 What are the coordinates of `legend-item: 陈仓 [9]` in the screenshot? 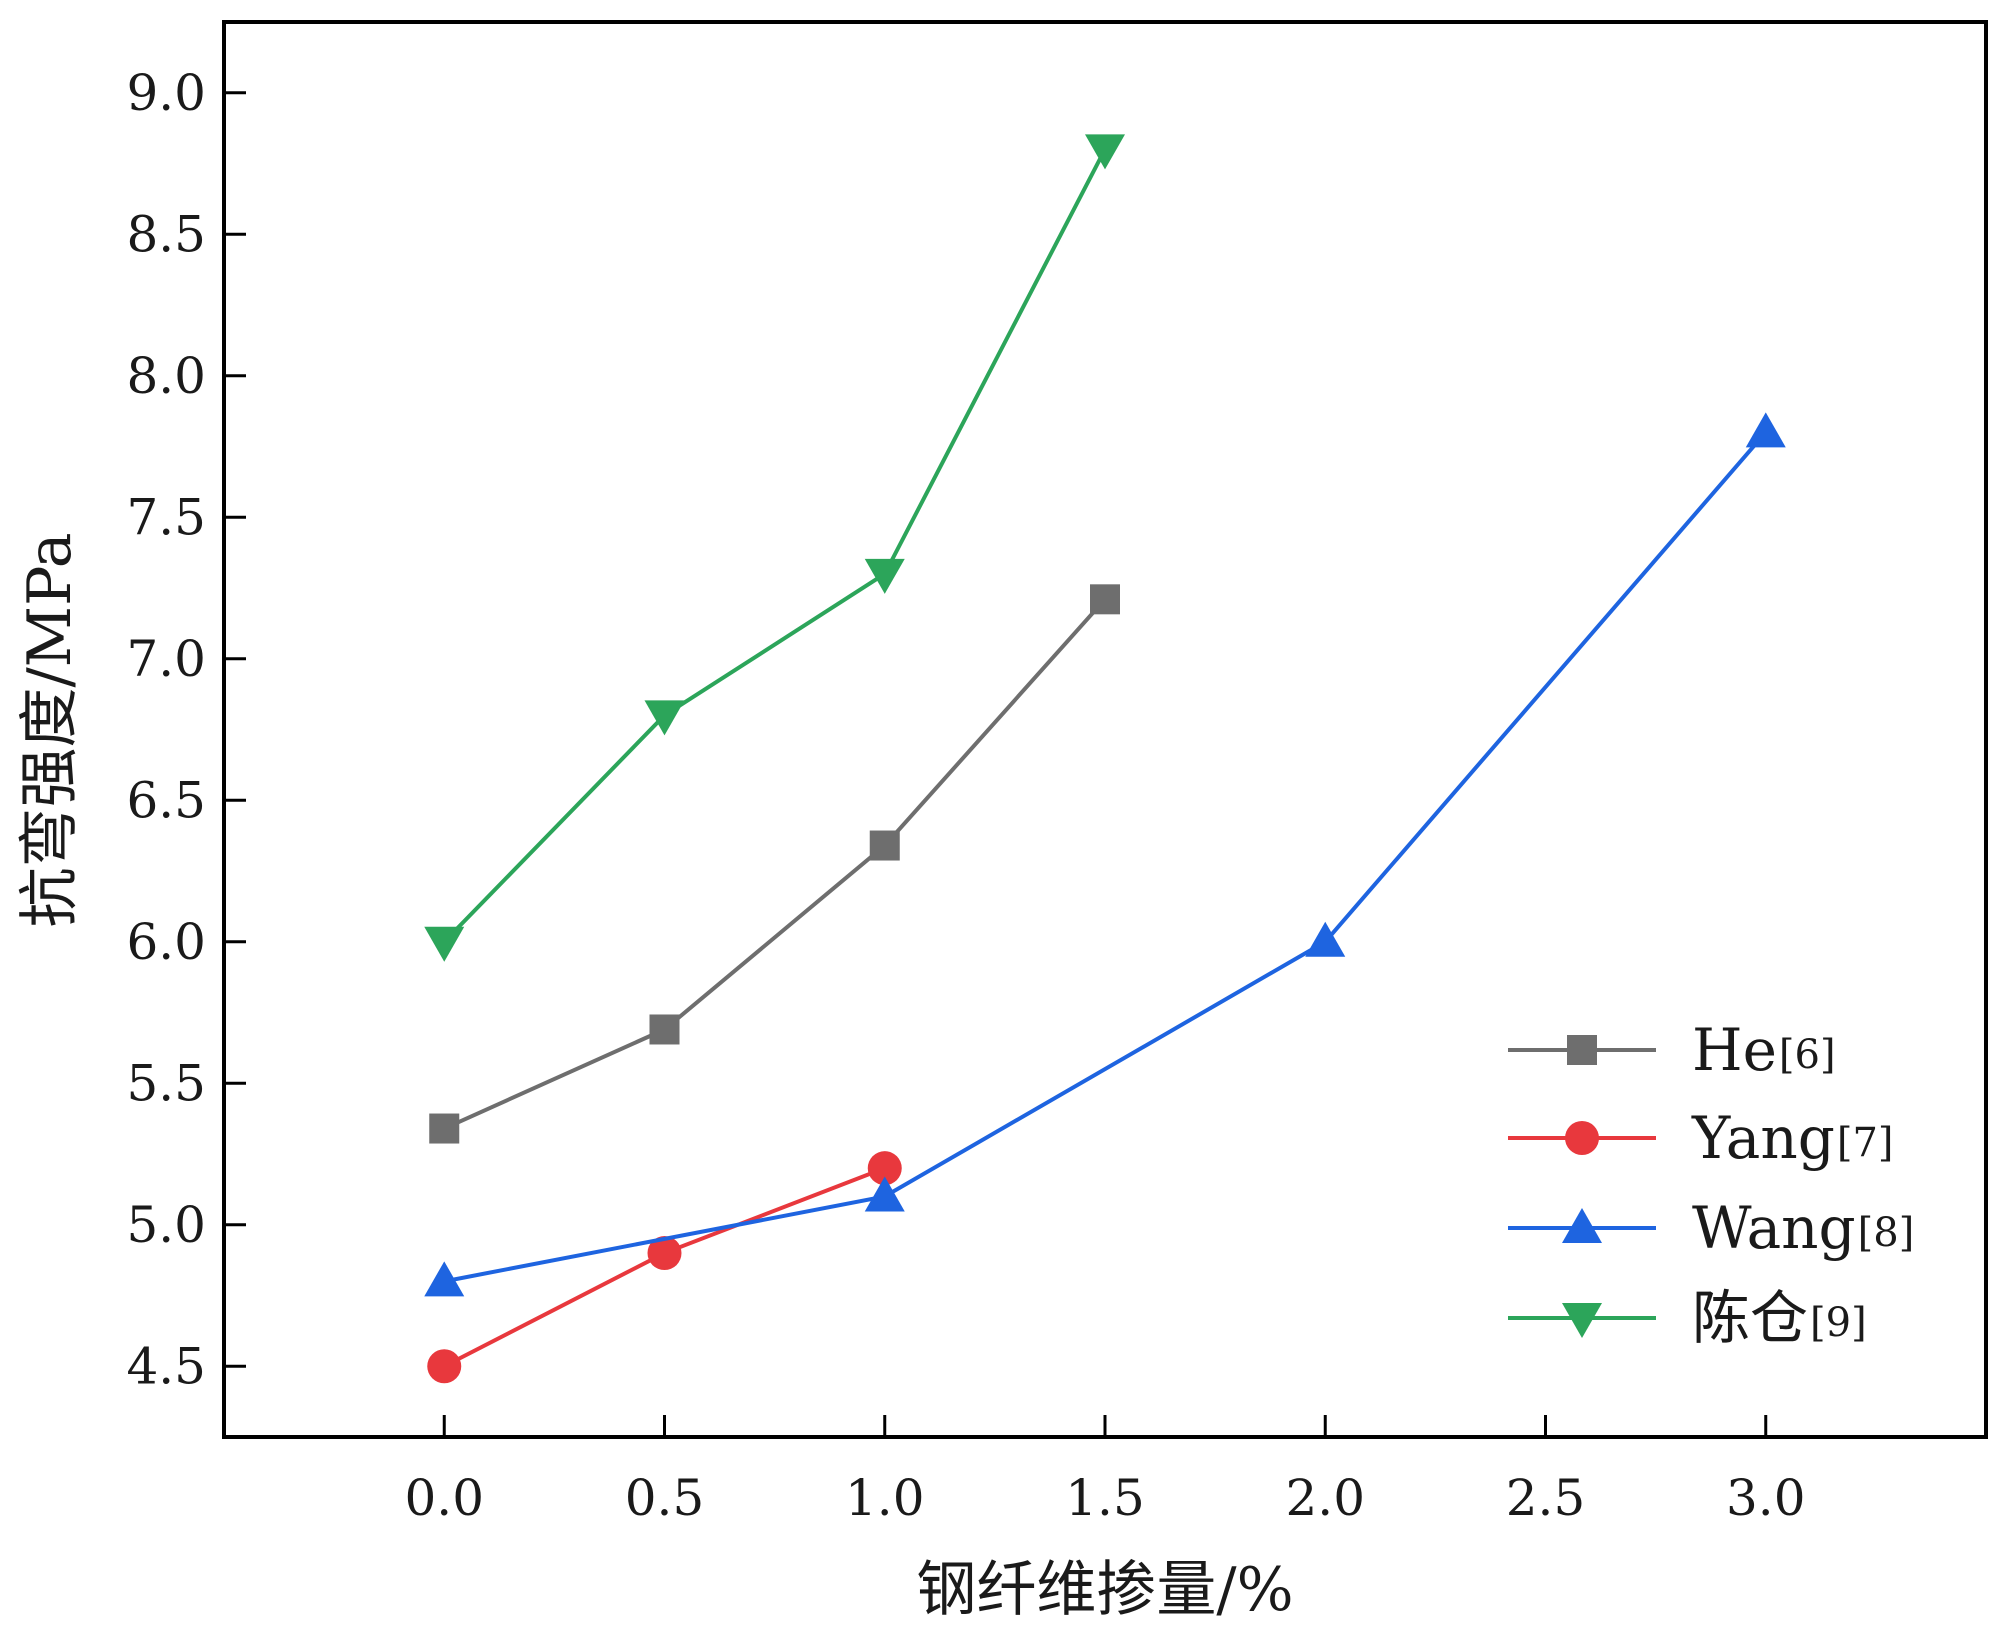 It's located at (1687, 1318).